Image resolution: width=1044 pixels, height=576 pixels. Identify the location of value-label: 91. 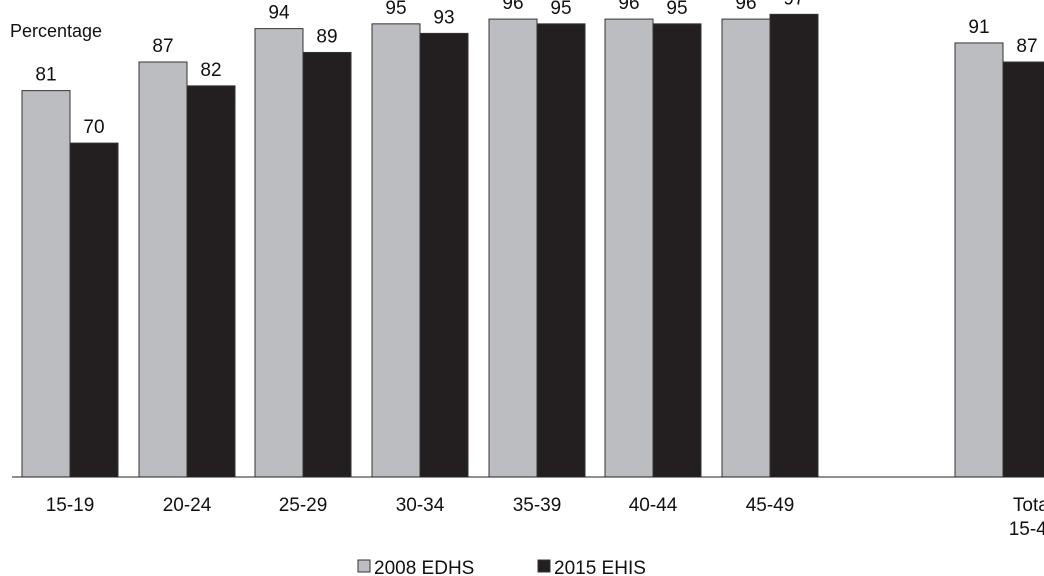
(978, 27).